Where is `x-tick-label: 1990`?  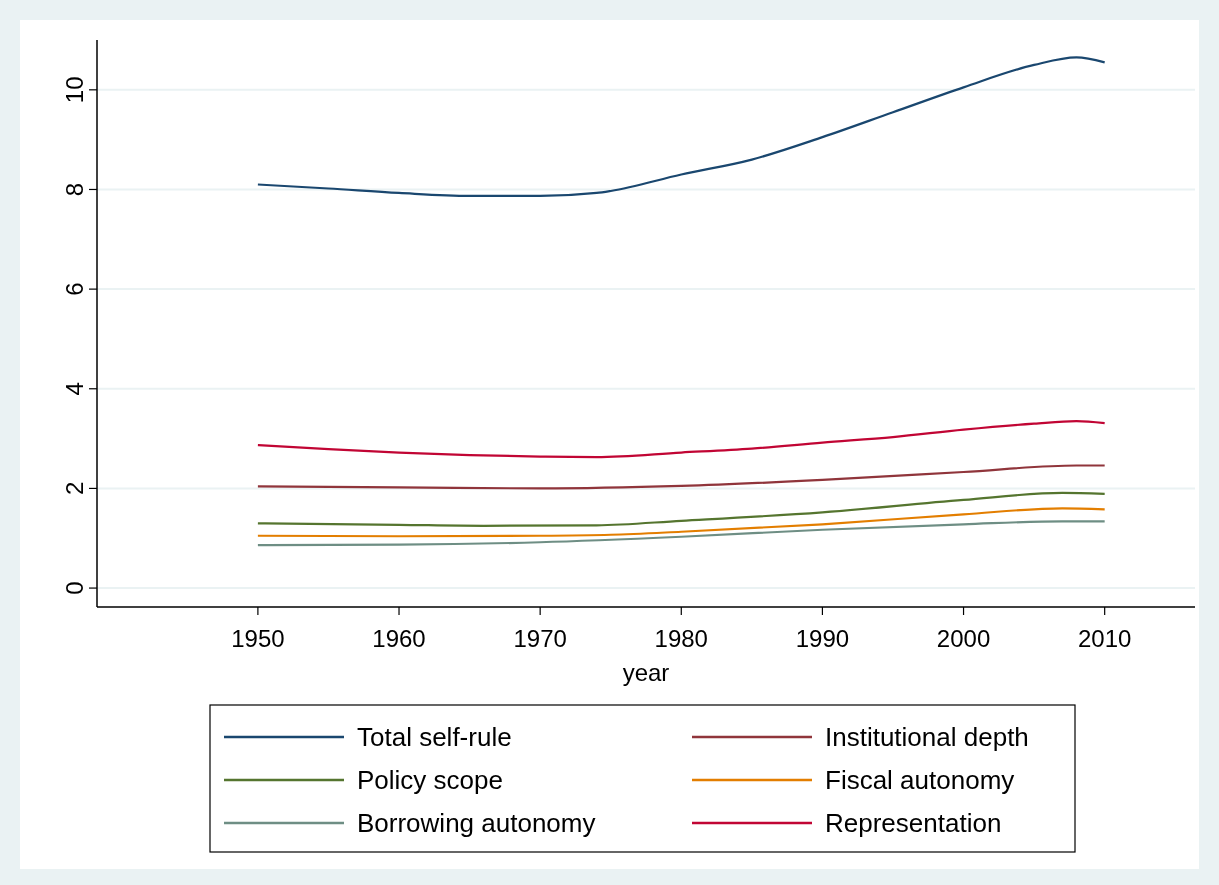 x-tick-label: 1990 is located at coordinates (822, 638).